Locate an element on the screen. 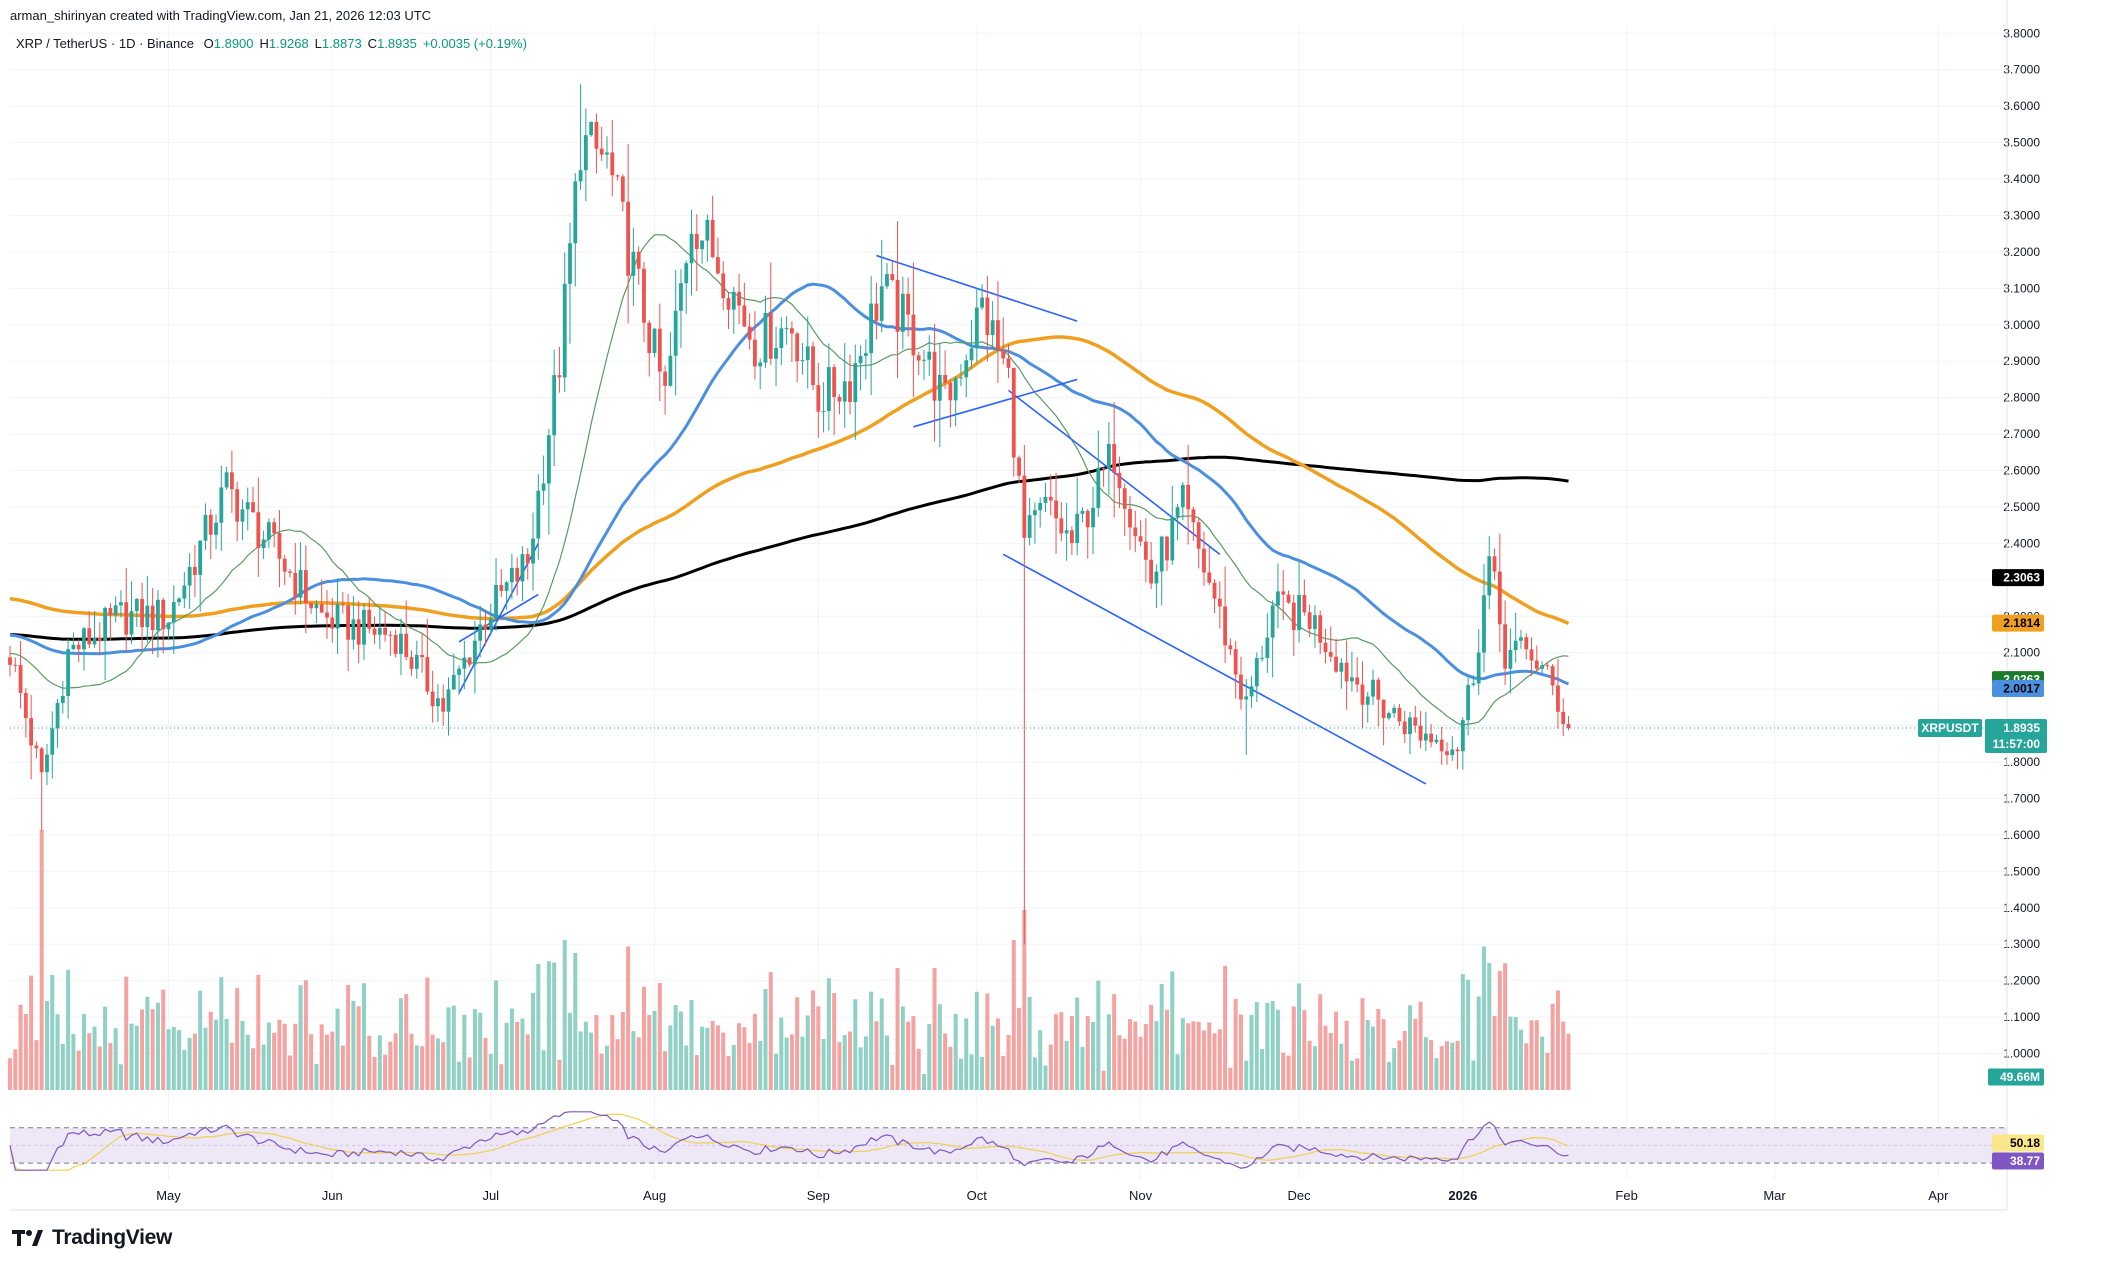 The image size is (2119, 1274). price-tick-label: 3.1000 is located at coordinates (2021, 288).